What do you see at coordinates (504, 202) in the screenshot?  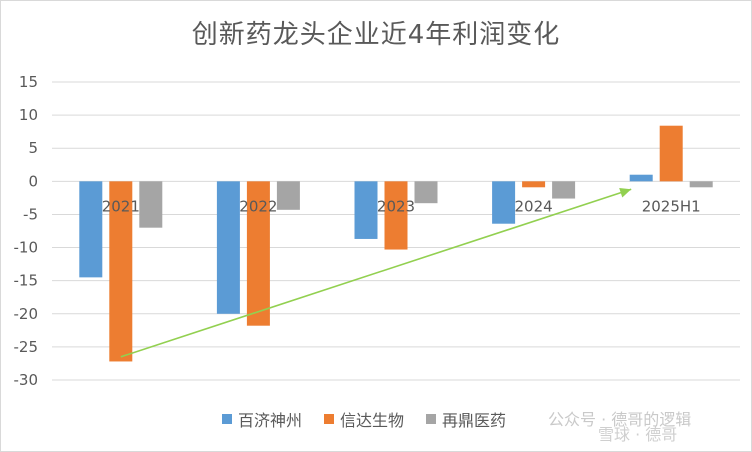 I see `bar-百济神州-2024` at bounding box center [504, 202].